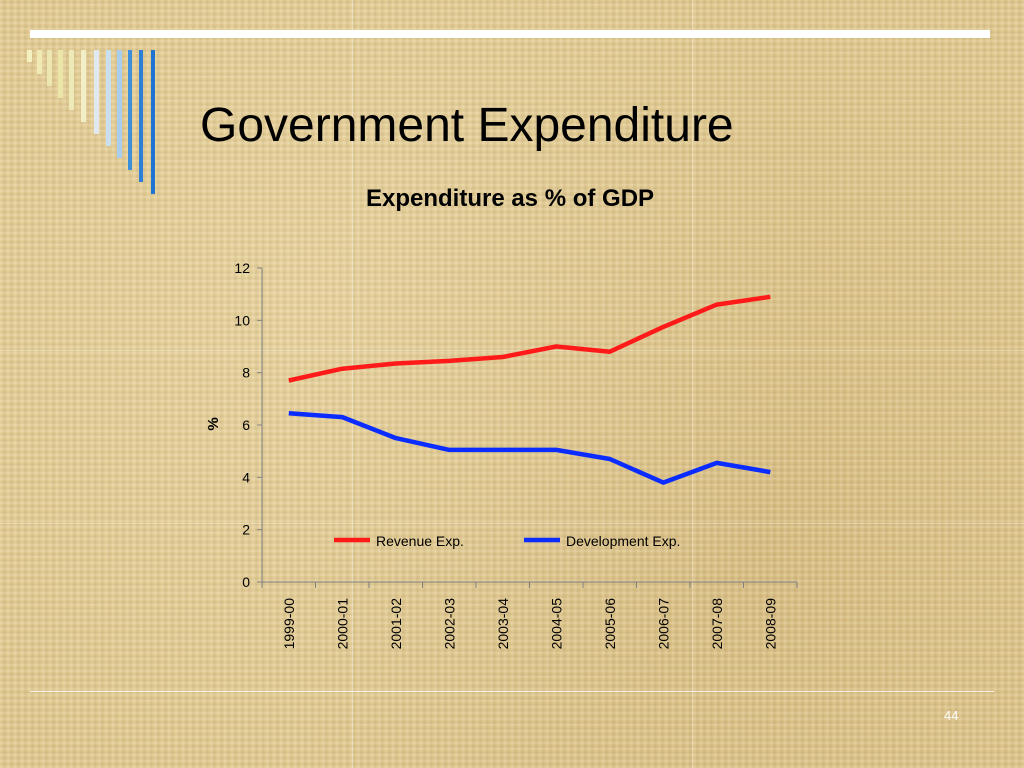  I want to click on legend-label: Revenue Exp., so click(420, 541).